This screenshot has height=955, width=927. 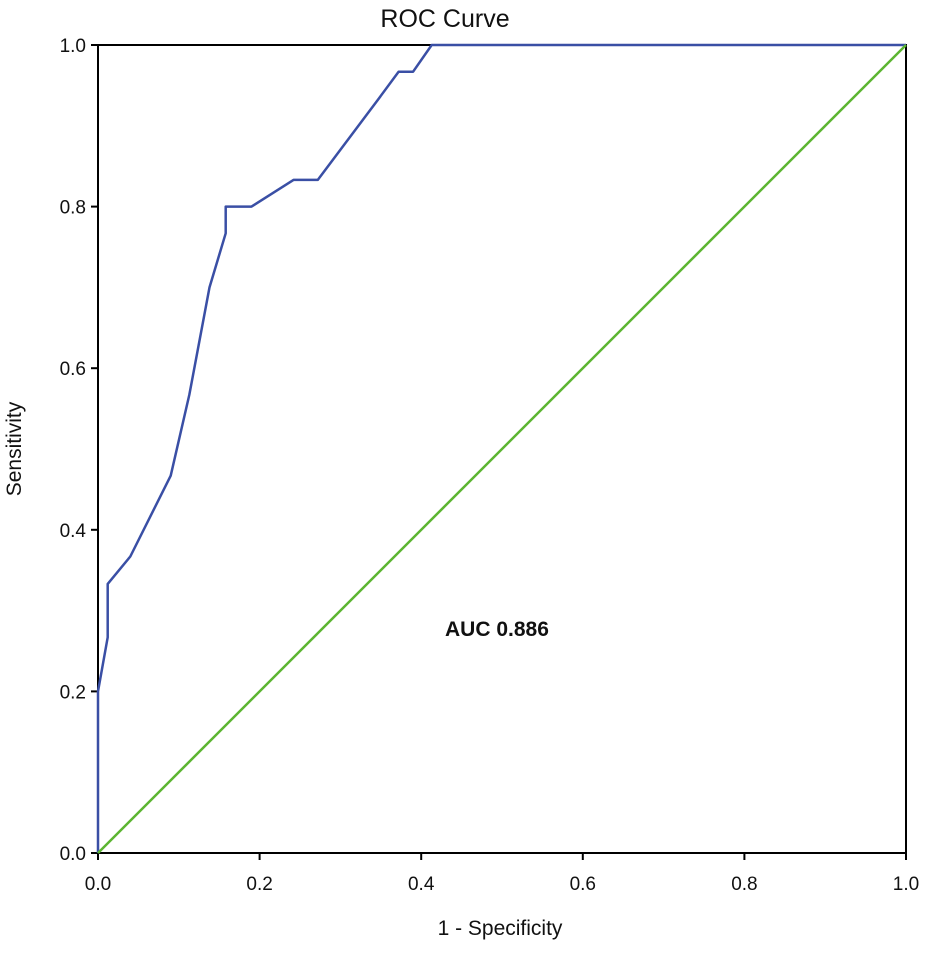 I want to click on x-tick-label: 0.4, so click(x=421, y=884).